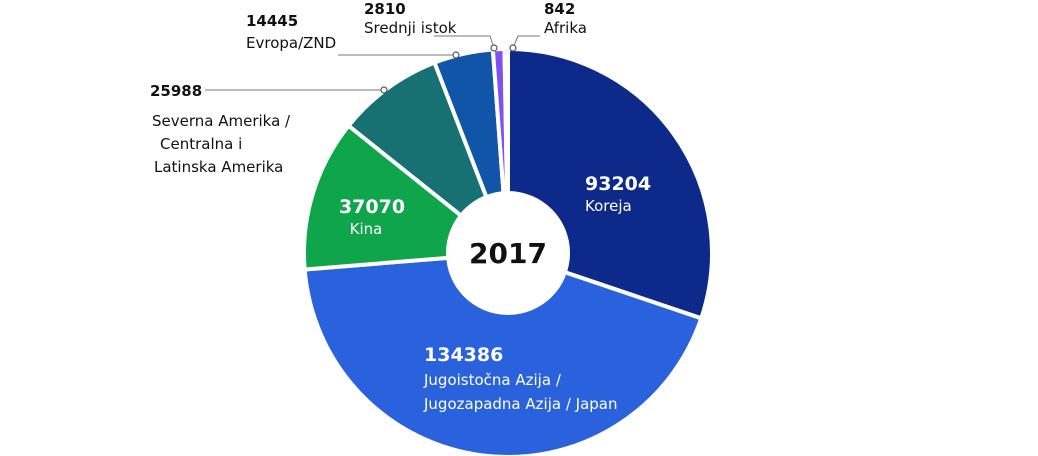 Image resolution: width=1038 pixels, height=456 pixels. What do you see at coordinates (291, 43) in the screenshot?
I see `label-evropa-name: Evropa/ZND` at bounding box center [291, 43].